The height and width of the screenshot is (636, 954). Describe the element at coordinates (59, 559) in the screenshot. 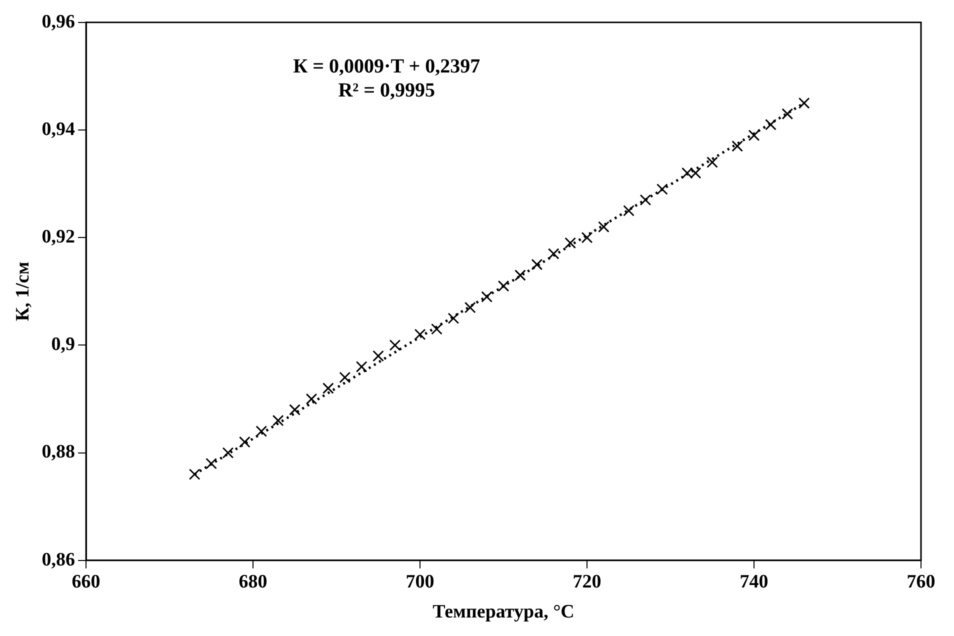

I see `y-tick-label: 0,86` at that location.